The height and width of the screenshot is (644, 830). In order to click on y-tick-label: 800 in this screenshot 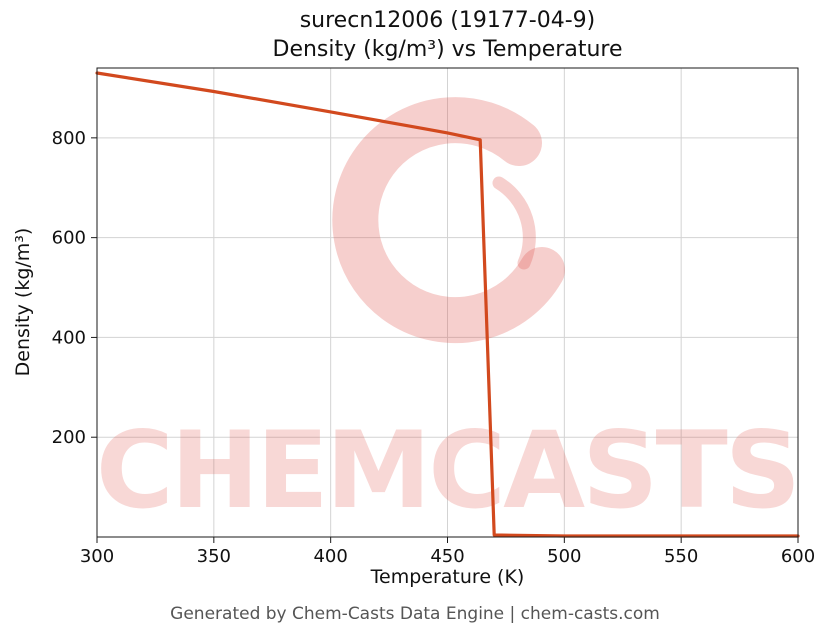, I will do `click(69, 138)`.